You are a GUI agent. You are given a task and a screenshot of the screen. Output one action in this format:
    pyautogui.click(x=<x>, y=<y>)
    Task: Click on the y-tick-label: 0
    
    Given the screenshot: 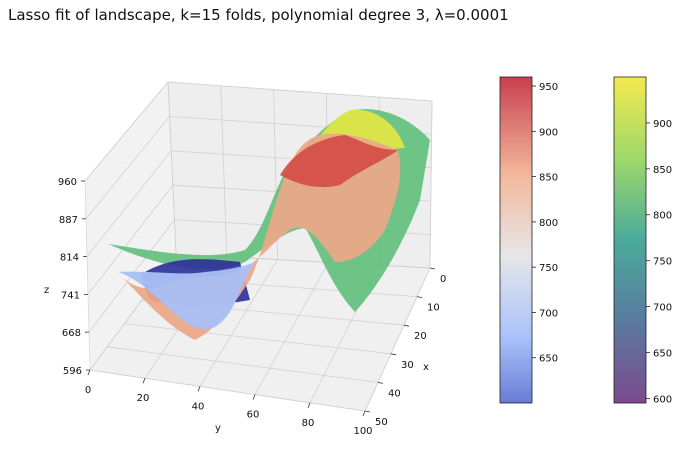 What is the action you would take?
    pyautogui.click(x=88, y=390)
    